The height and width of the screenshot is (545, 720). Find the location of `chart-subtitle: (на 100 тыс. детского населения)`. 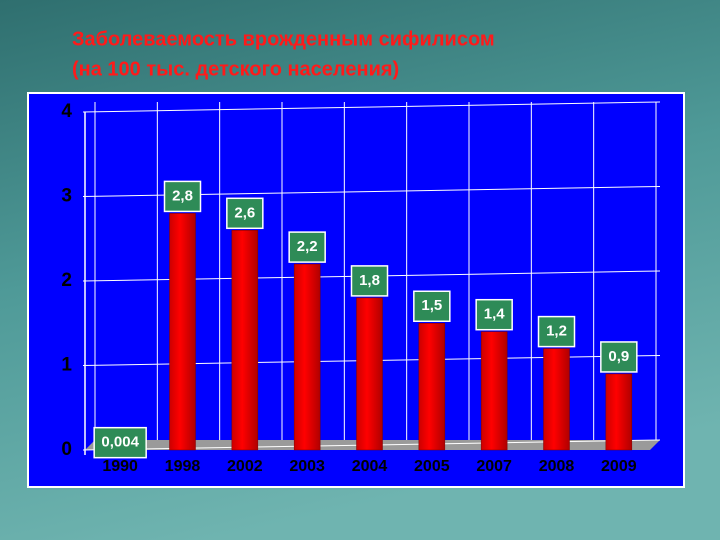

chart-subtitle: (на 100 тыс. детского населения) is located at coordinates (235, 69).